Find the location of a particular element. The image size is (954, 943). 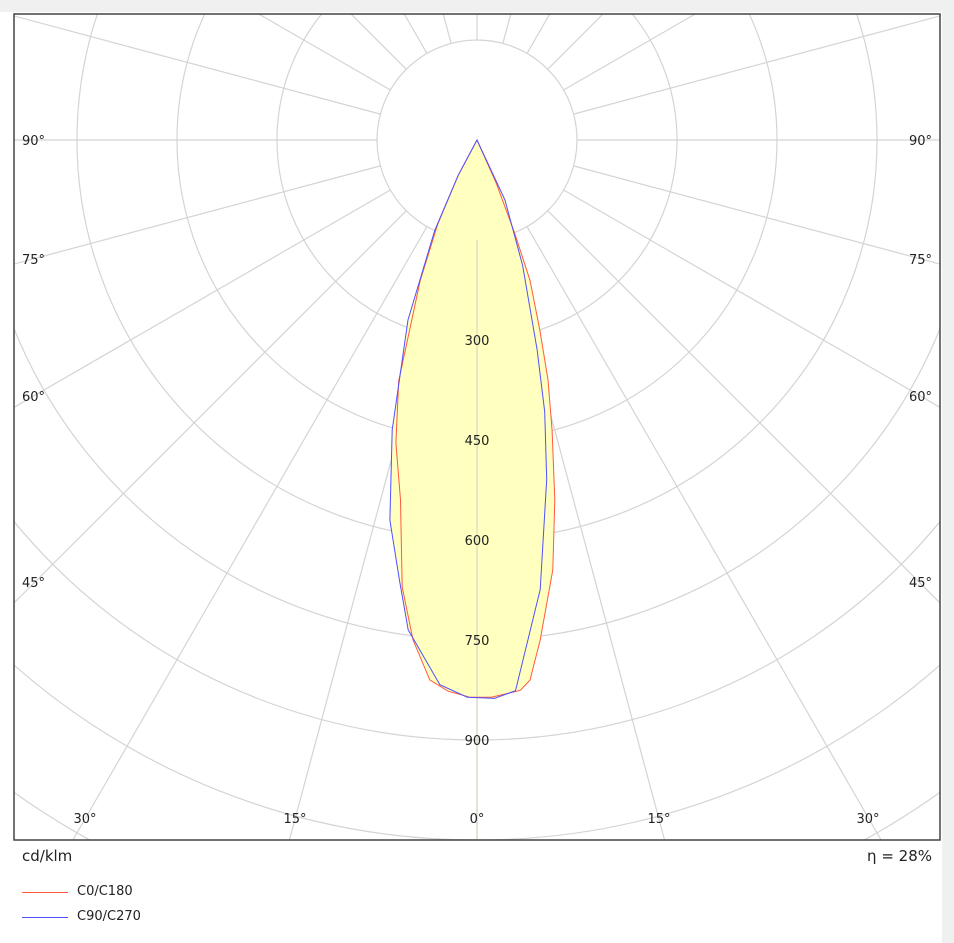

efficiency-label: η = 28% is located at coordinates (899, 856).